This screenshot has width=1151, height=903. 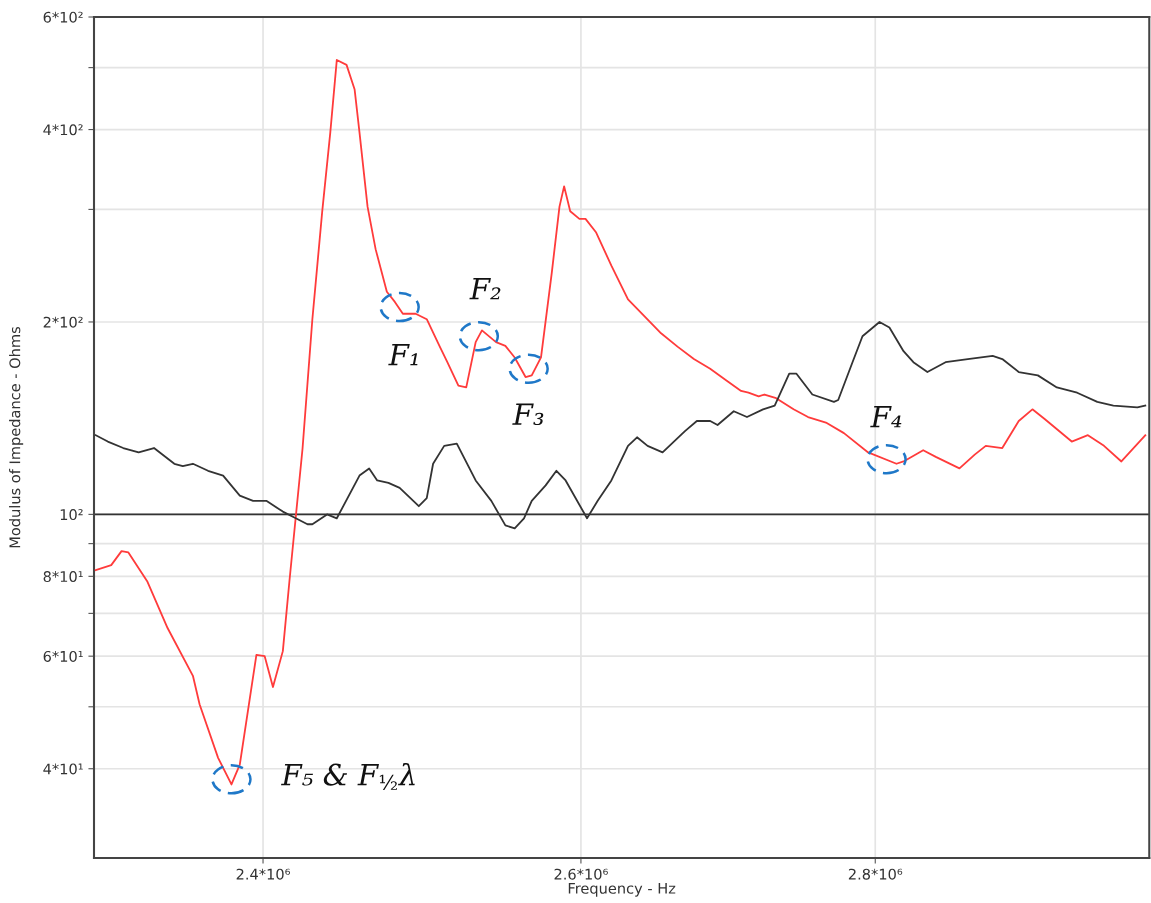 I want to click on x-axis-title: Frequency - Hz, so click(x=622, y=889).